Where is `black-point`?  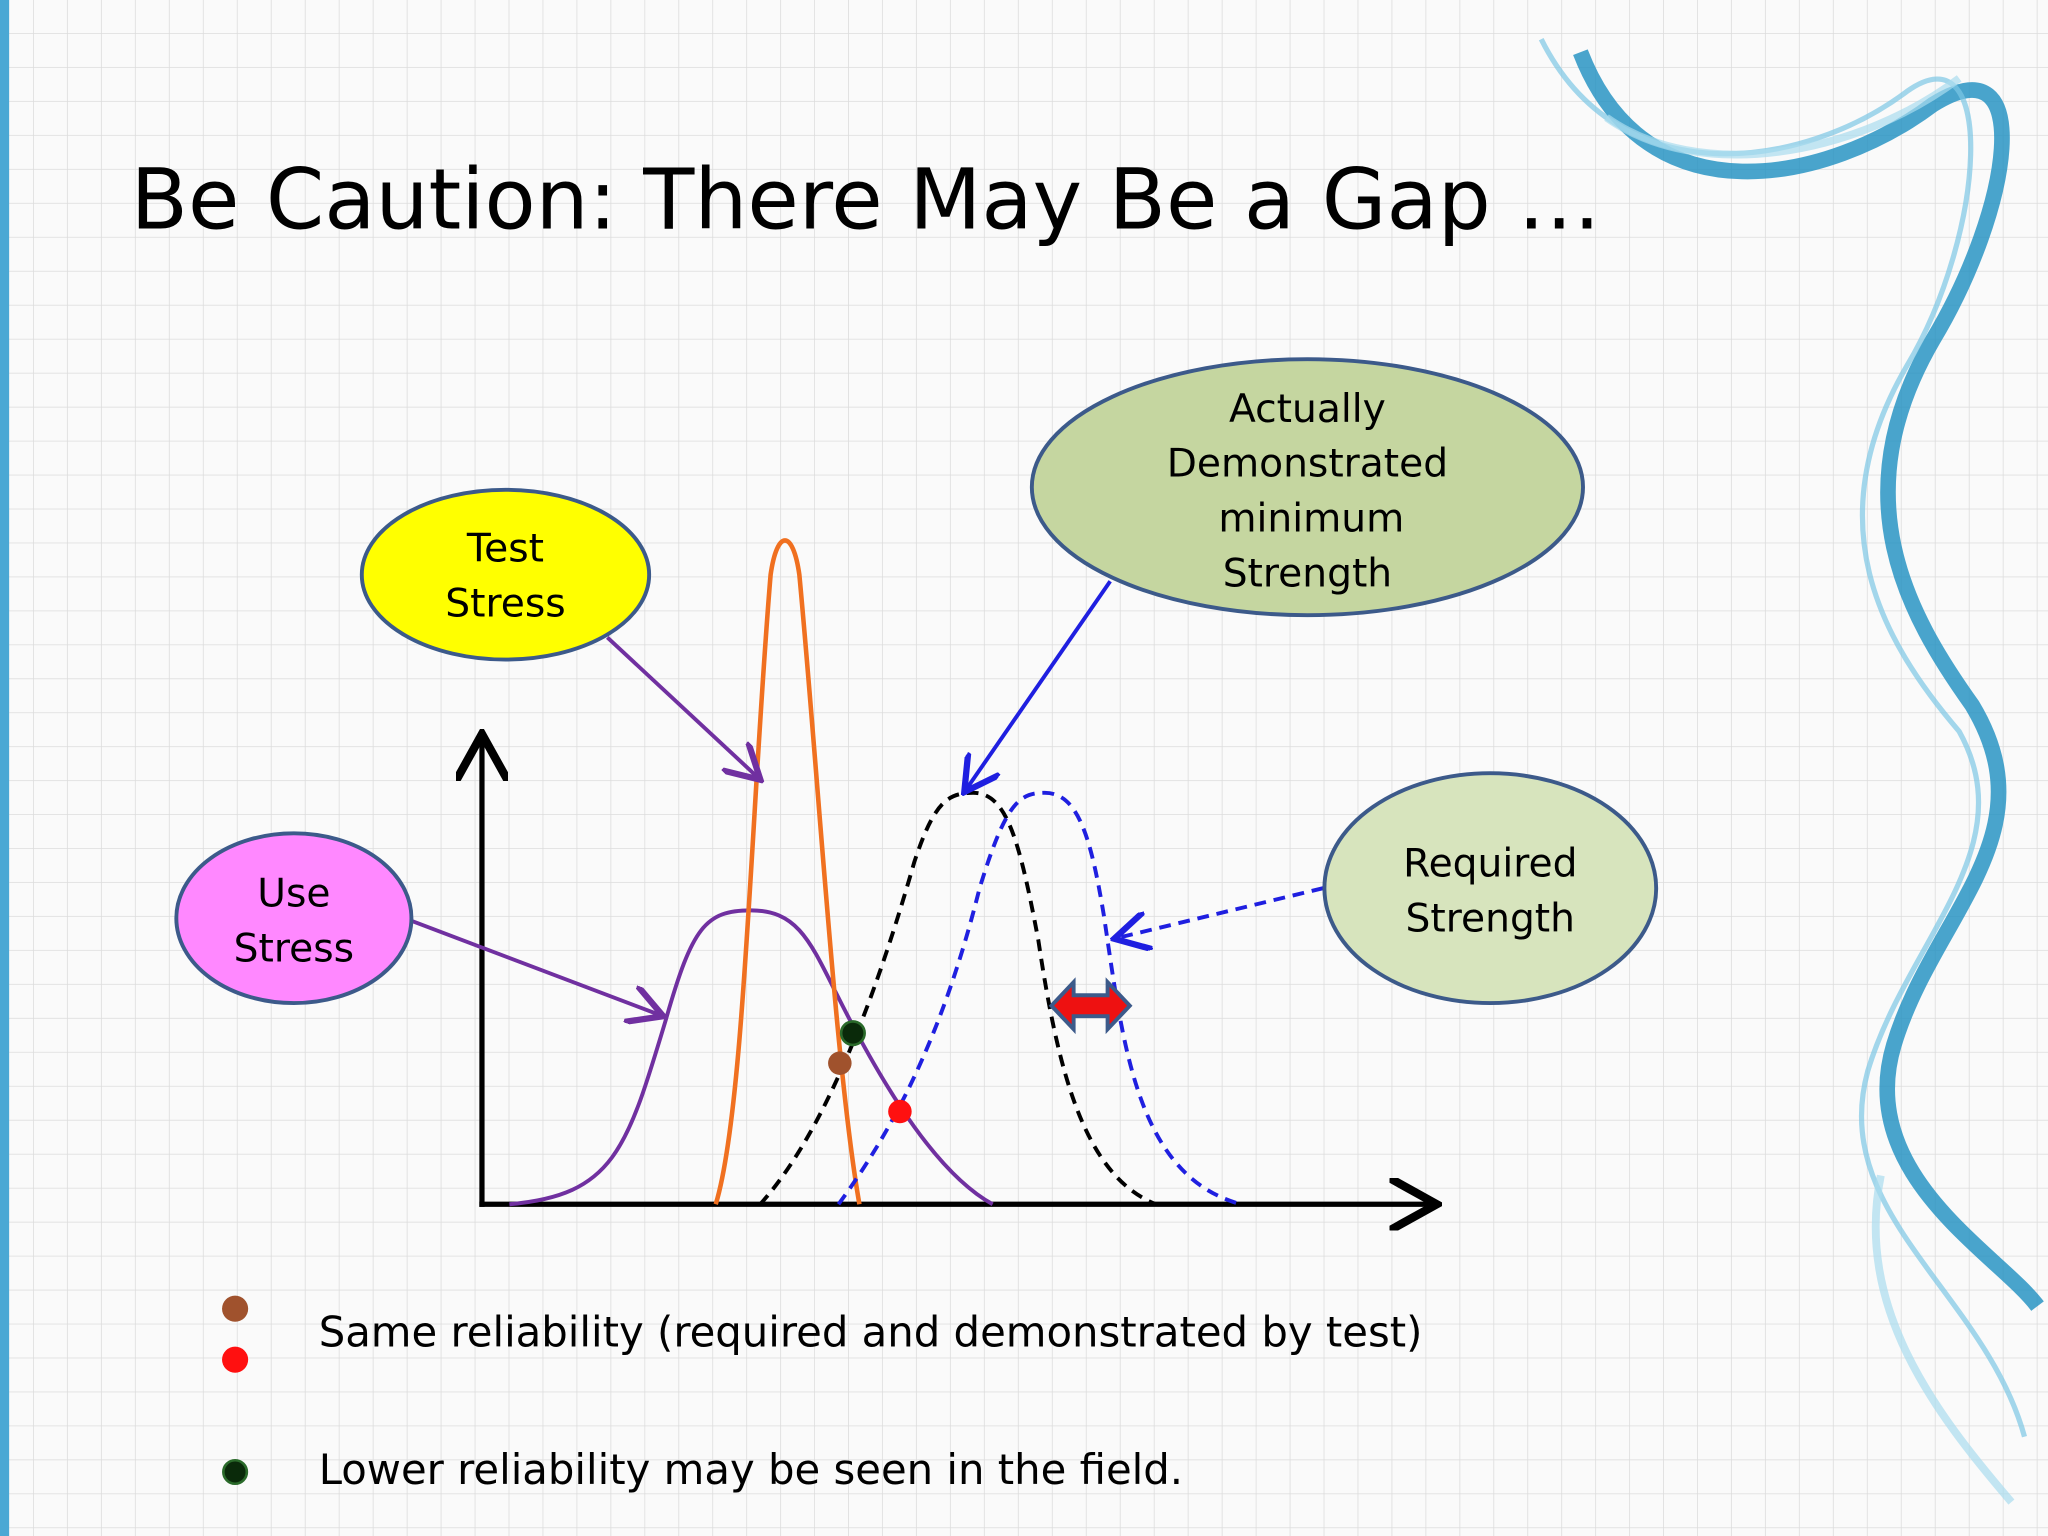
black-point is located at coordinates (852, 1033).